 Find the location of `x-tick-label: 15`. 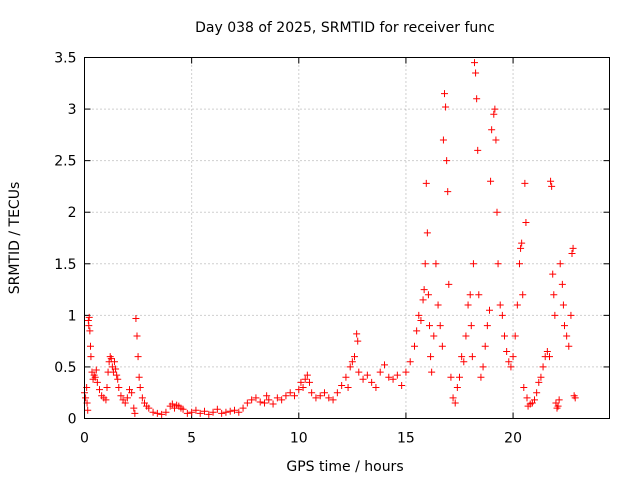

x-tick-label: 15 is located at coordinates (406, 439).